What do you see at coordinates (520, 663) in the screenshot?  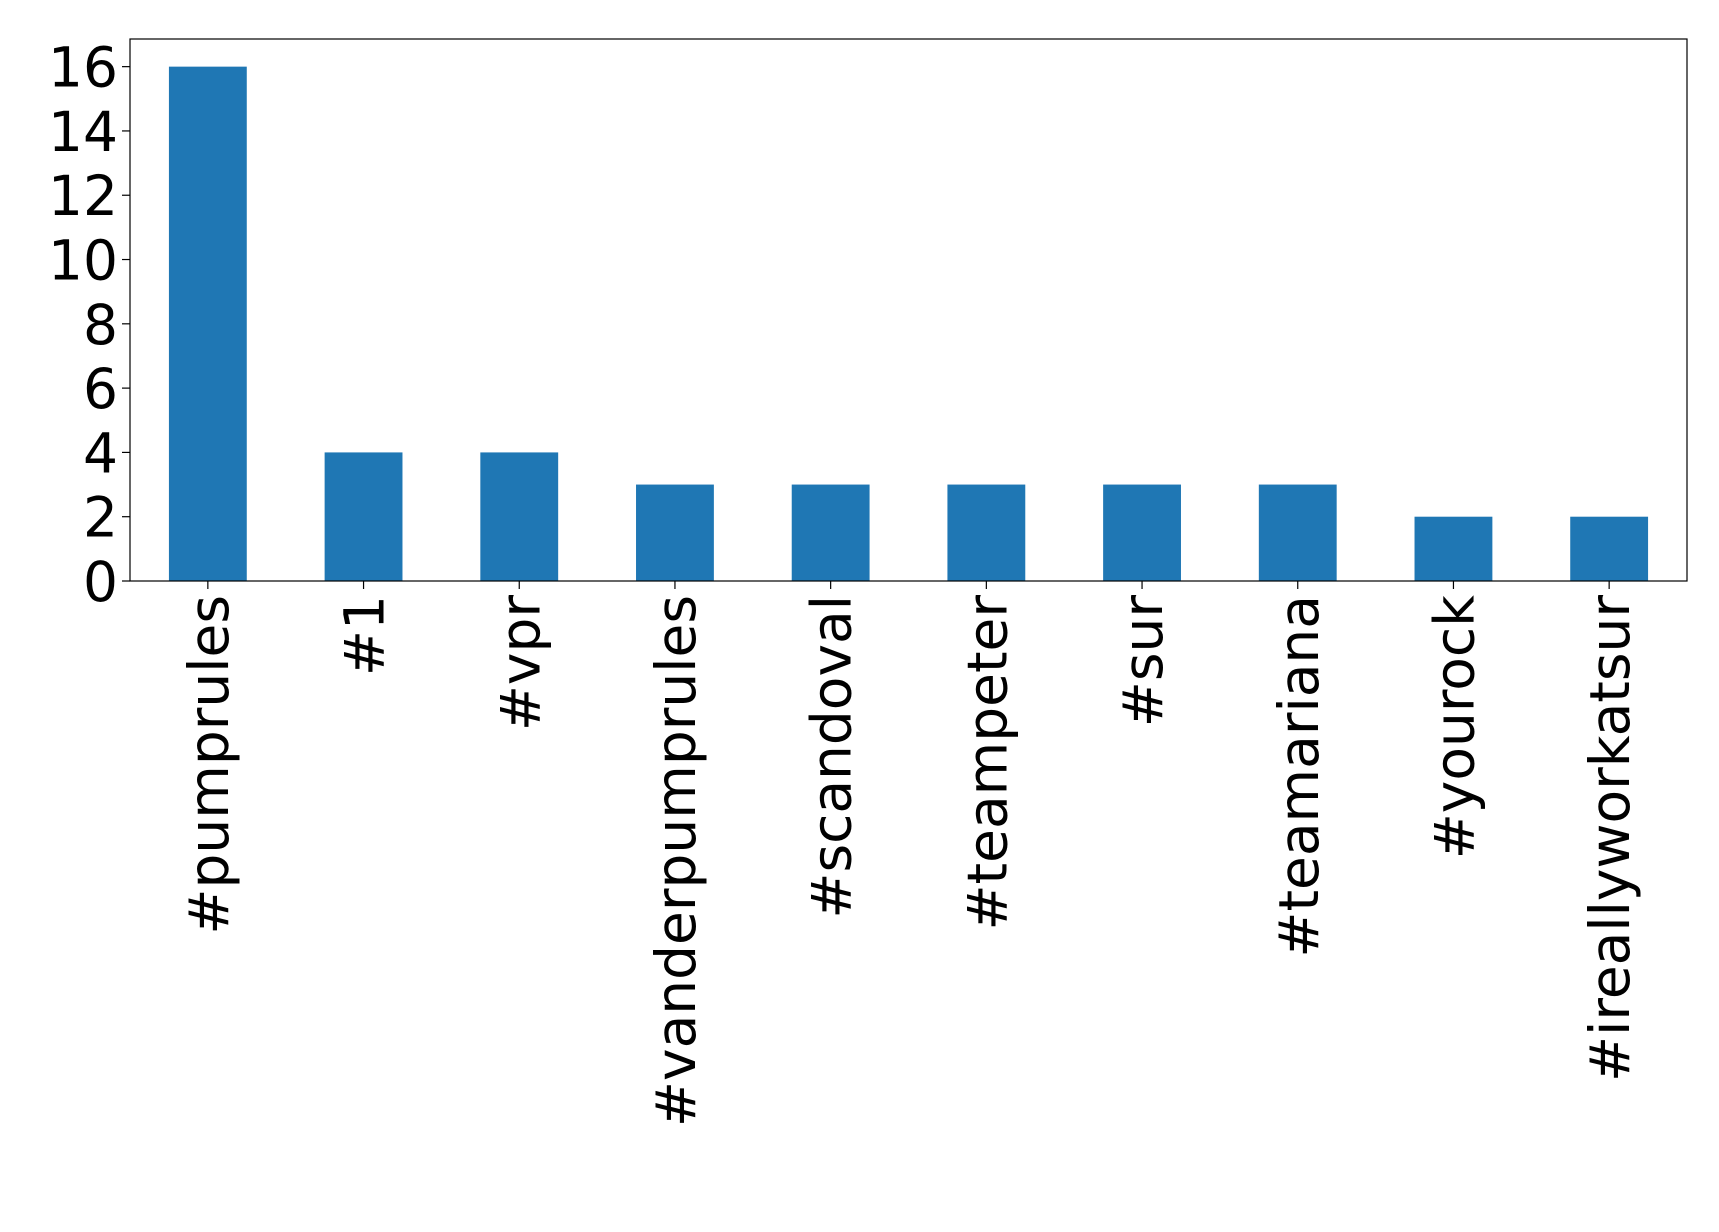 I see `x-tick-label: #vpr` at bounding box center [520, 663].